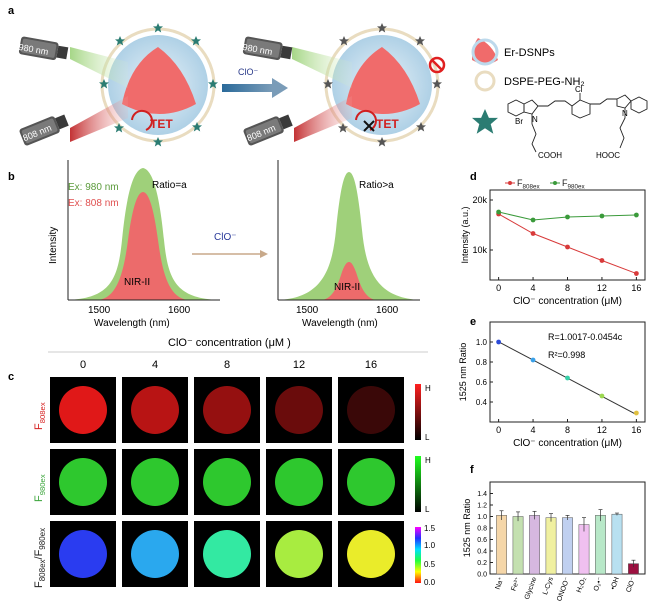 The width and height of the screenshot is (650, 610). What do you see at coordinates (482, 575) in the screenshot?
I see `y-tick-label: 0.0` at bounding box center [482, 575].